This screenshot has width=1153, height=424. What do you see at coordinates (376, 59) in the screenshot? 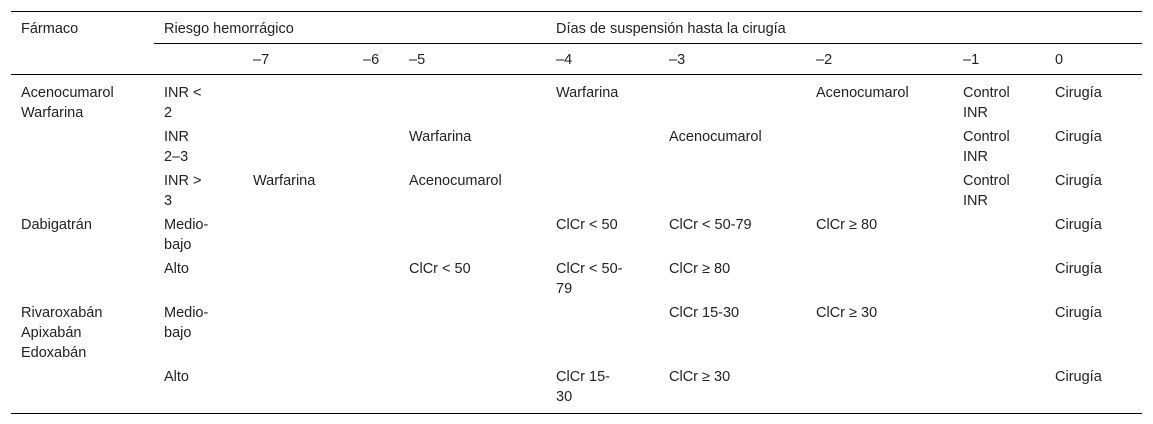
I see `header-day: –6` at bounding box center [376, 59].